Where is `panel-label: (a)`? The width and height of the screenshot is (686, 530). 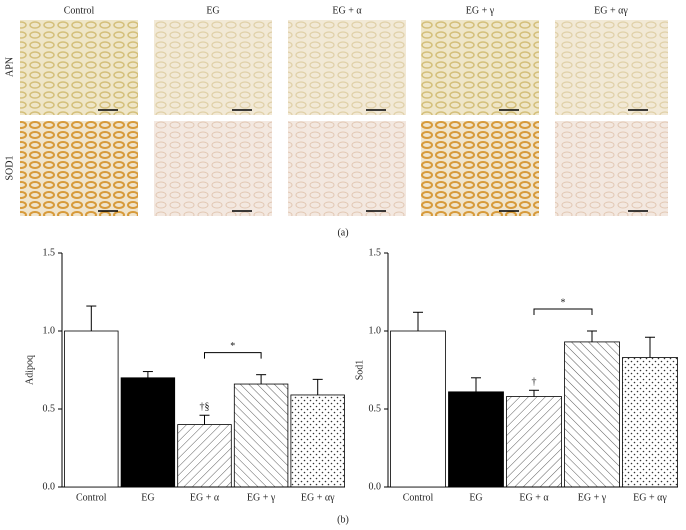
panel-label: (a) is located at coordinates (342, 232).